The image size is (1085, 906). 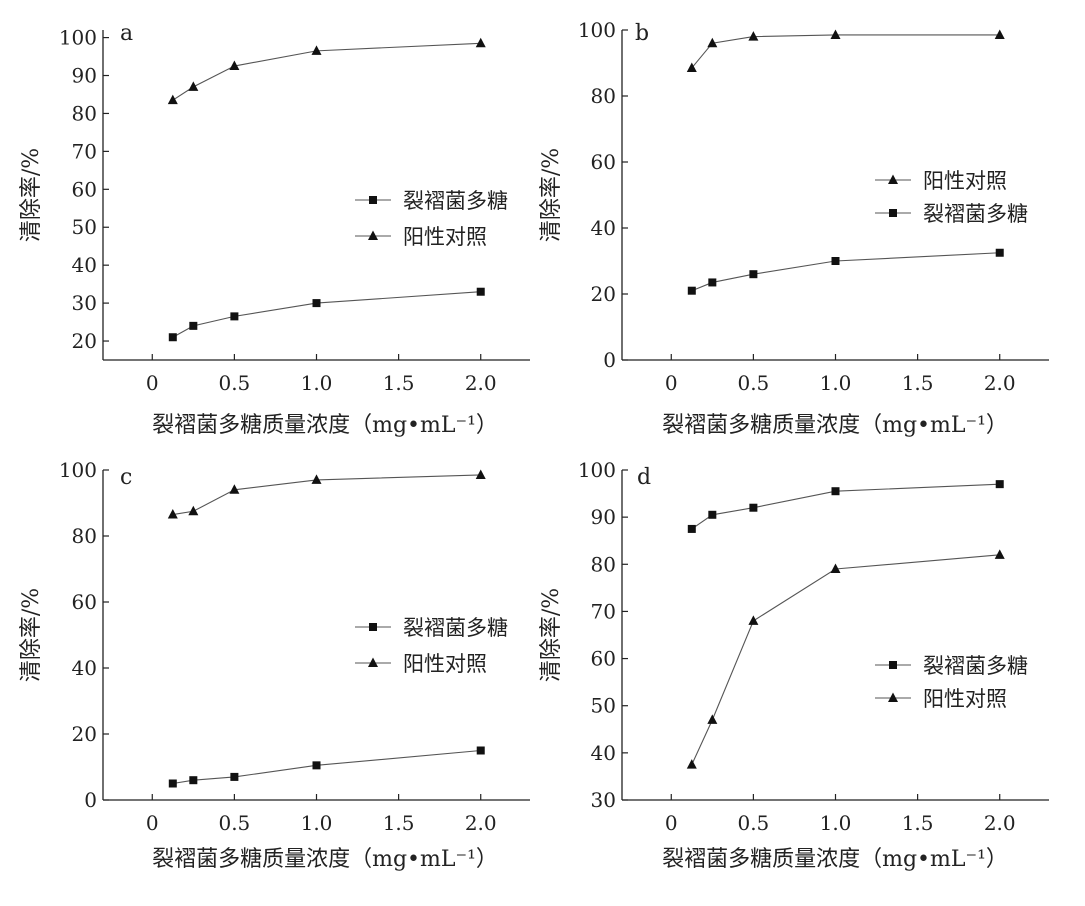 What do you see at coordinates (126, 477) in the screenshot?
I see `panel-label: c` at bounding box center [126, 477].